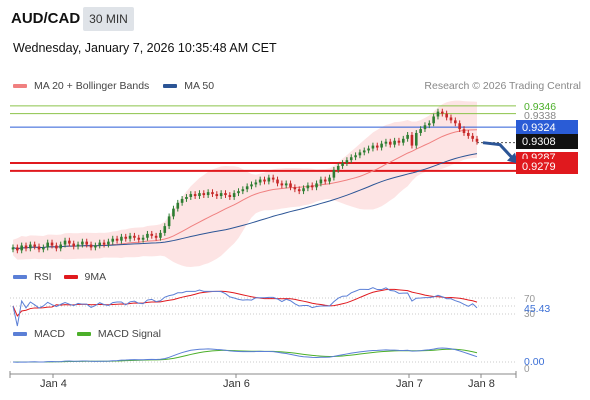  What do you see at coordinates (87, 334) in the screenshot?
I see `macd-legend: MACD MACD Signal` at bounding box center [87, 334].